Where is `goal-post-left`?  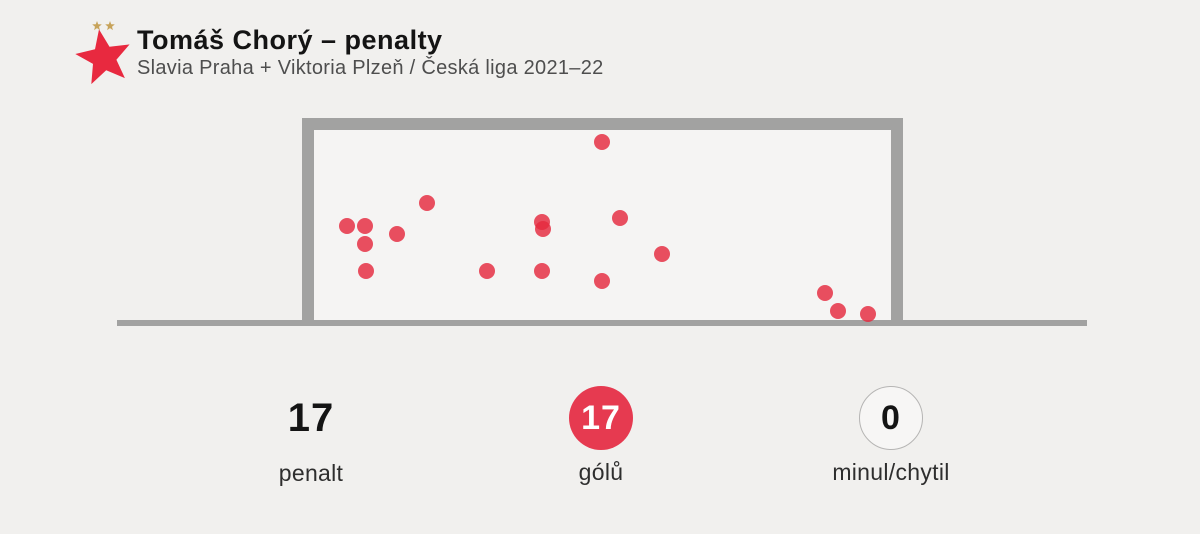 goal-post-left is located at coordinates (308, 222).